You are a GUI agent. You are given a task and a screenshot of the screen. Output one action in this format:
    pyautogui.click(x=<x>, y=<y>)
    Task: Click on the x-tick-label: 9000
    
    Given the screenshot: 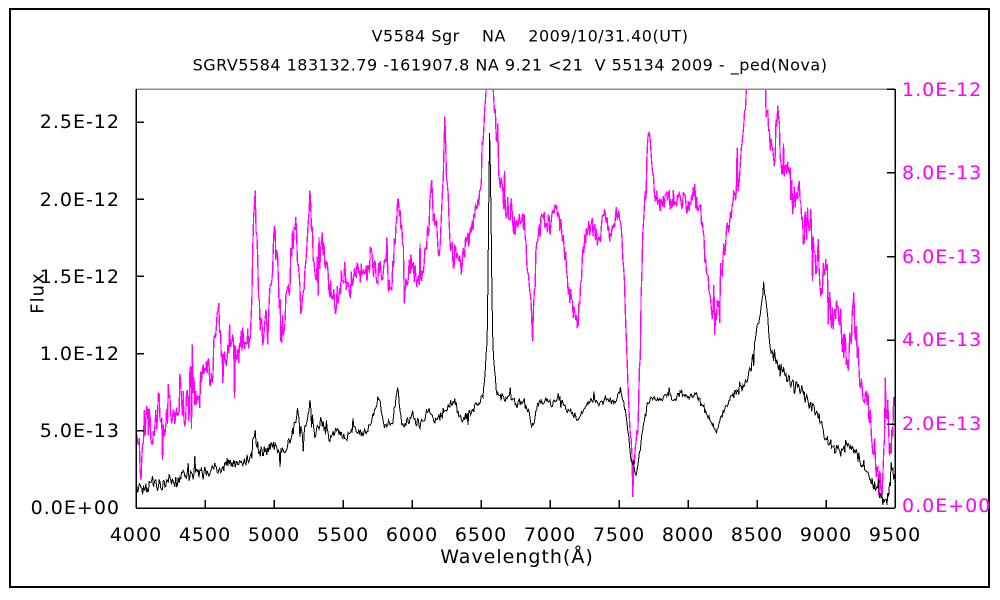 What is the action you would take?
    pyautogui.click(x=826, y=535)
    